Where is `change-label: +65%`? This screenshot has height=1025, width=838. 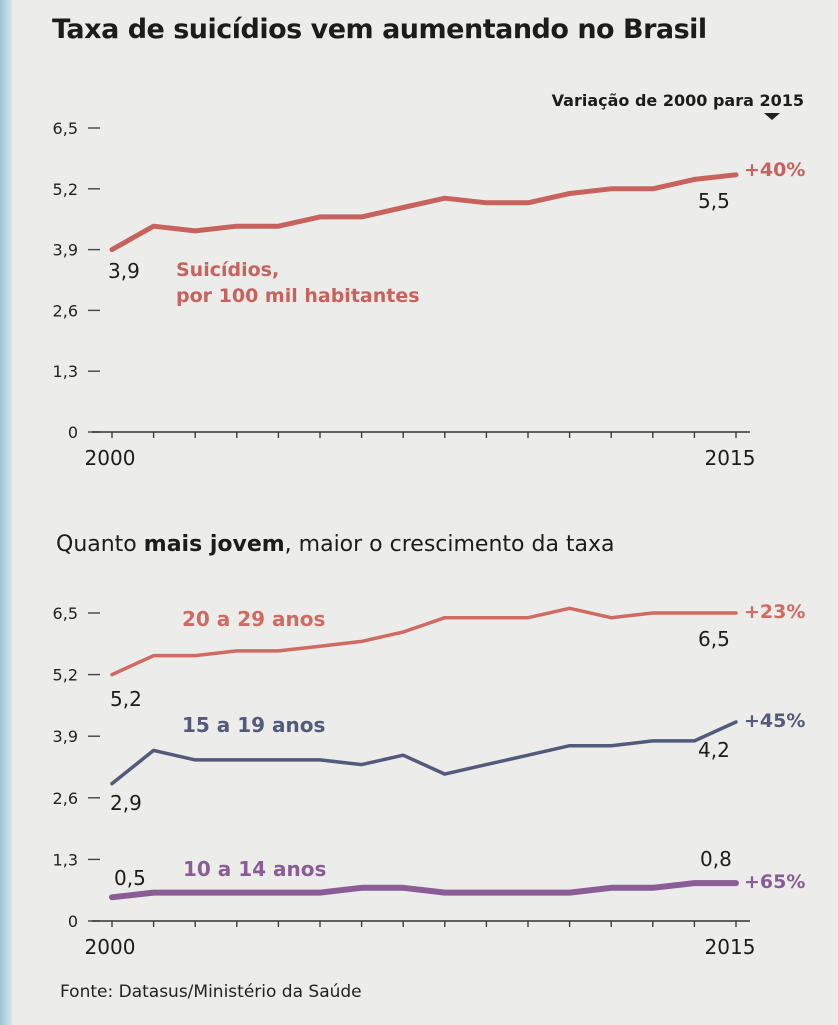
change-label: +65% is located at coordinates (774, 882).